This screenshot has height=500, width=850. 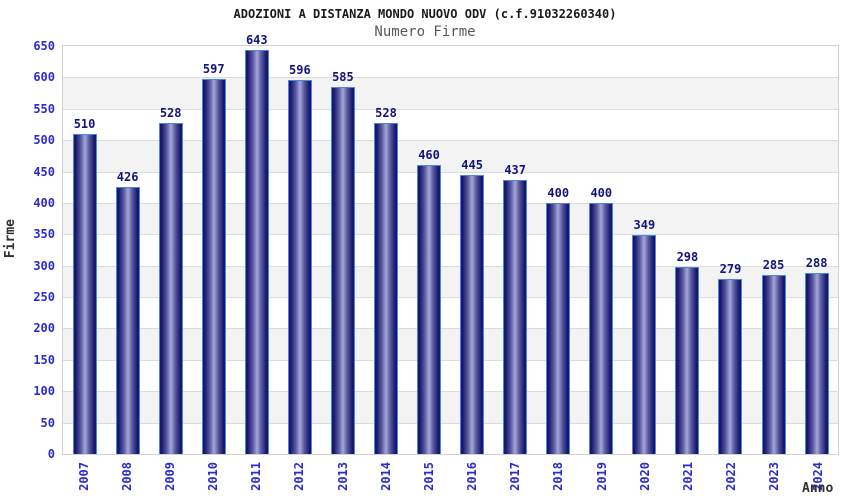 I want to click on x-tick-cell: 2022, so click(x=731, y=480).